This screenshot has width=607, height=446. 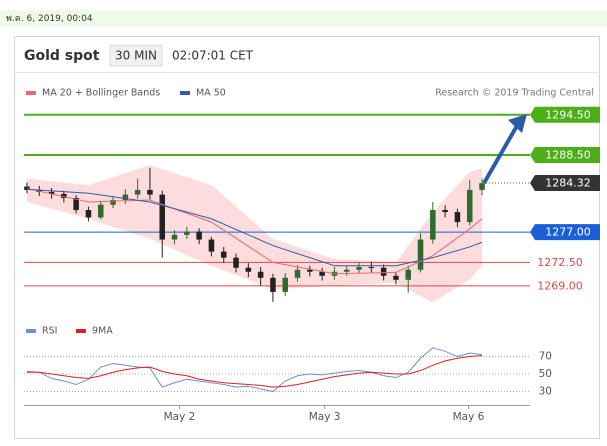 I want to click on last-price-label: 1284.32, so click(x=568, y=183).